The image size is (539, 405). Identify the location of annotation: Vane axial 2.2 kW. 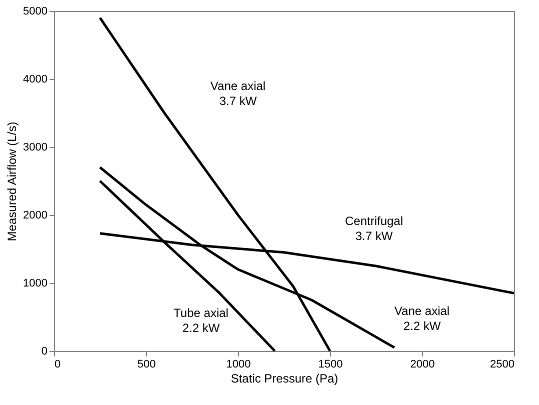
(422, 318).